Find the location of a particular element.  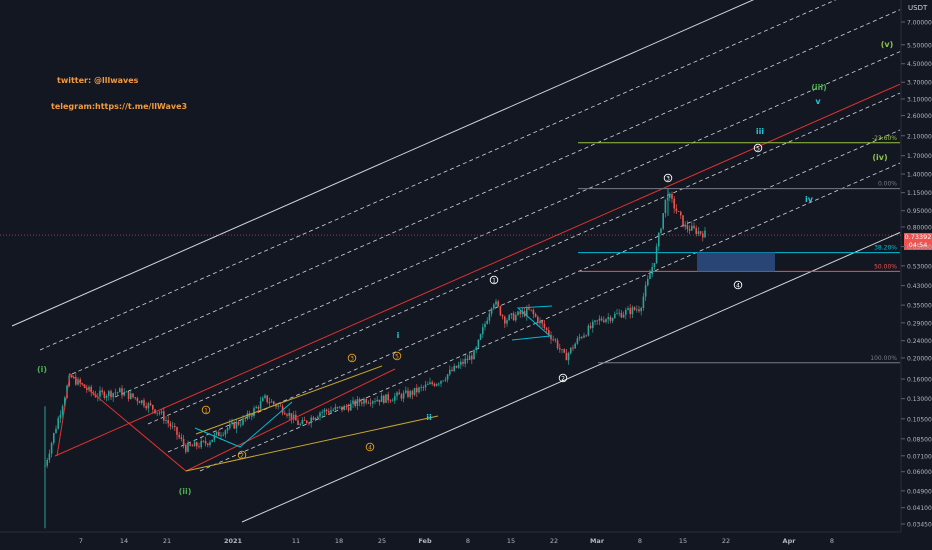

time-tick-label: Apr is located at coordinates (790, 541).